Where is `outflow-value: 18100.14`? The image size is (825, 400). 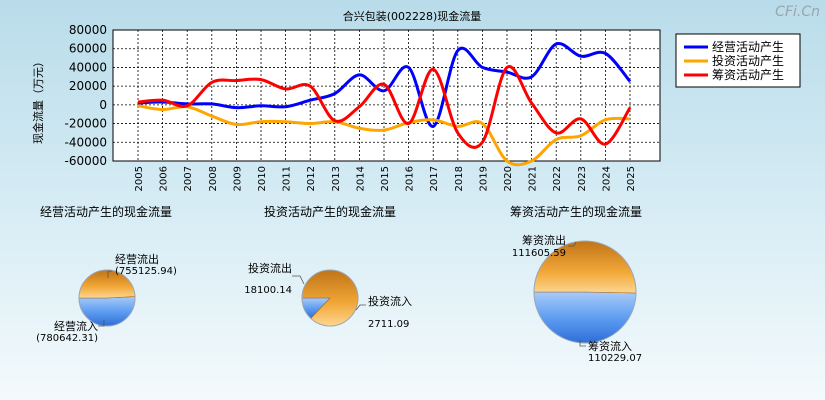 outflow-value: 18100.14 is located at coordinates (268, 290).